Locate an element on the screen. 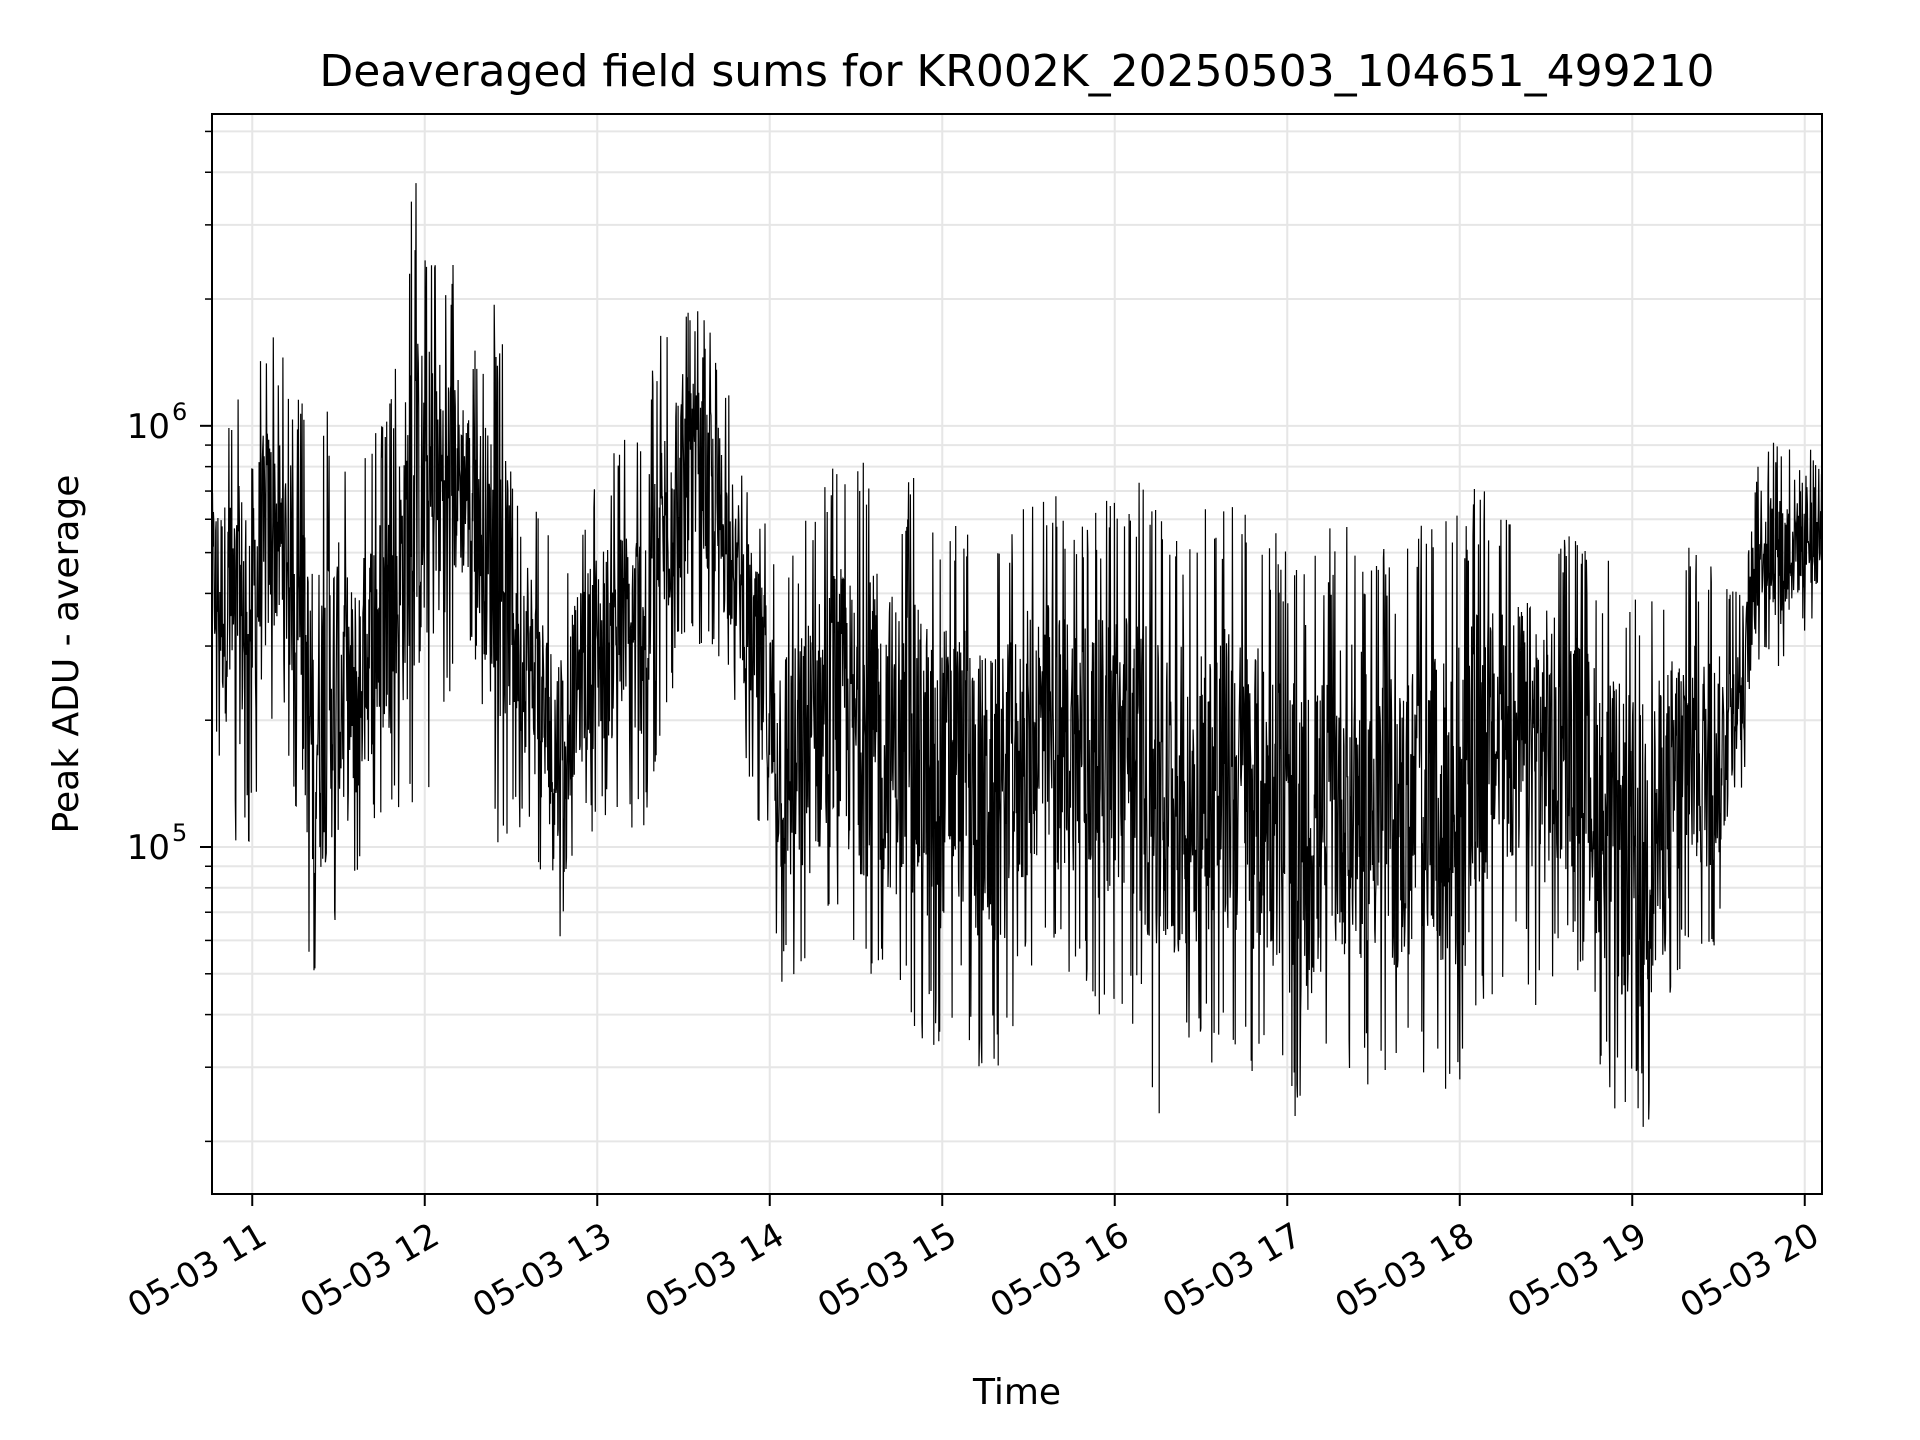 The height and width of the screenshot is (1440, 1920). y-tick-exponent: 5 is located at coordinates (179, 833).